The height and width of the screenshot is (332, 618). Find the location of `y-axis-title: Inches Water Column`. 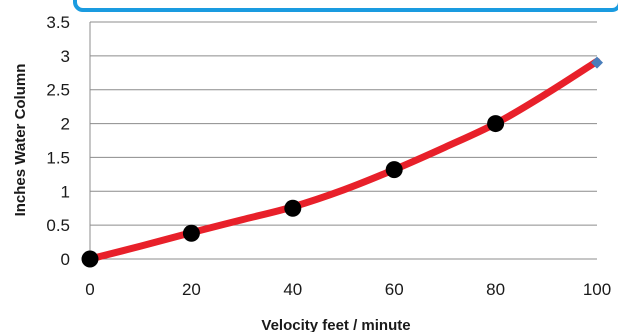

y-axis-title: Inches Water Column is located at coordinates (20, 140).